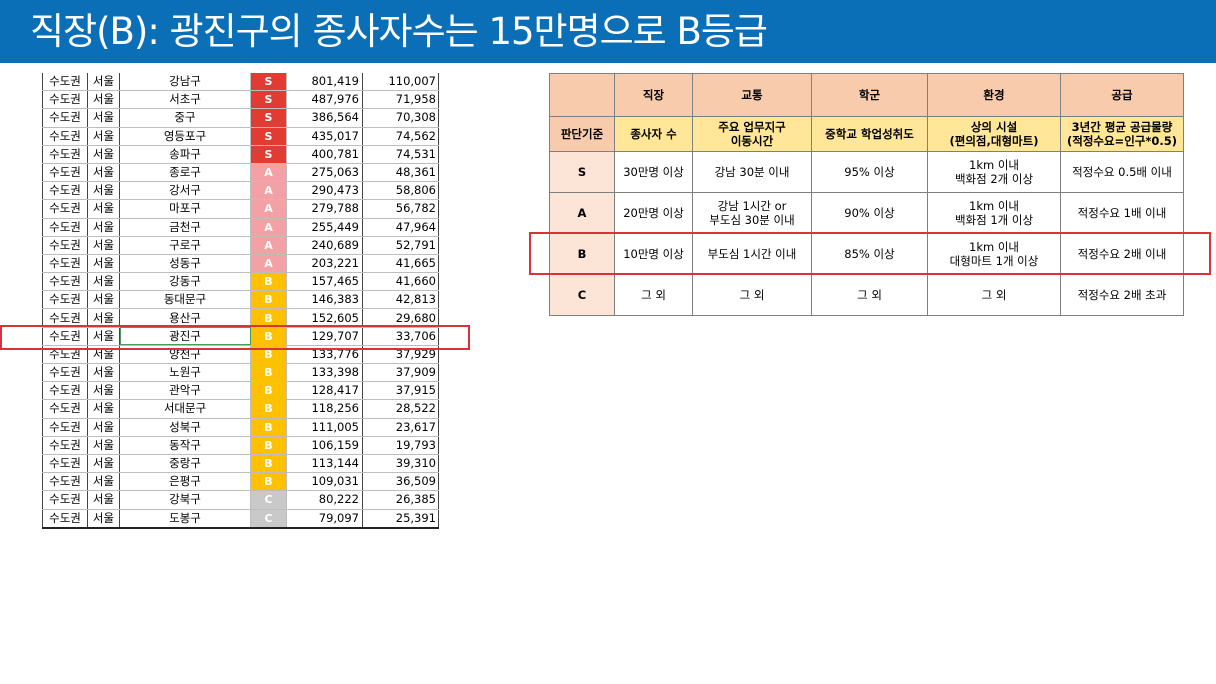 The width and height of the screenshot is (1216, 684). What do you see at coordinates (185, 263) in the screenshot?
I see `district-cell: 성동구` at bounding box center [185, 263].